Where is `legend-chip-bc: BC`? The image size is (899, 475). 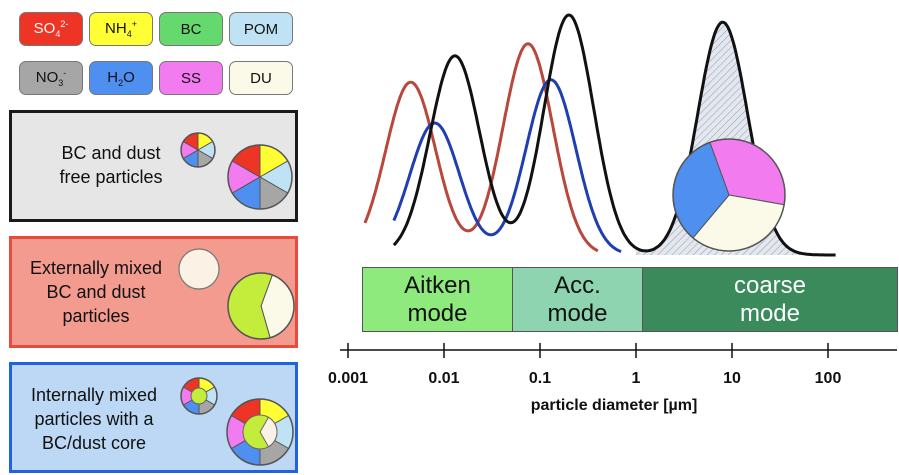
legend-chip-bc: BC is located at coordinates (191, 29).